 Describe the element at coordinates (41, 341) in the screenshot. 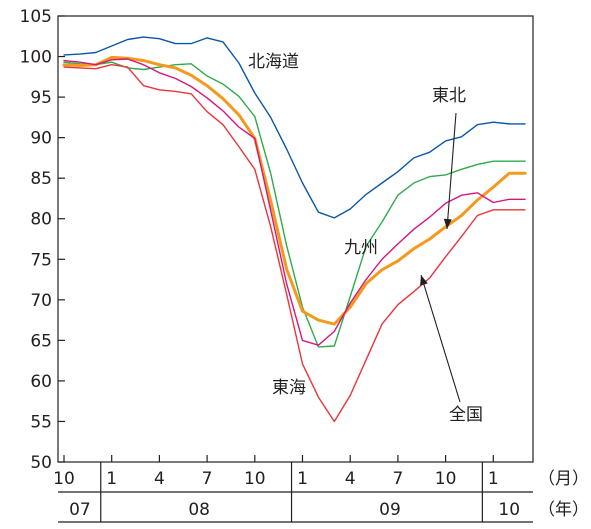

I see `y-tick-label: 65` at that location.